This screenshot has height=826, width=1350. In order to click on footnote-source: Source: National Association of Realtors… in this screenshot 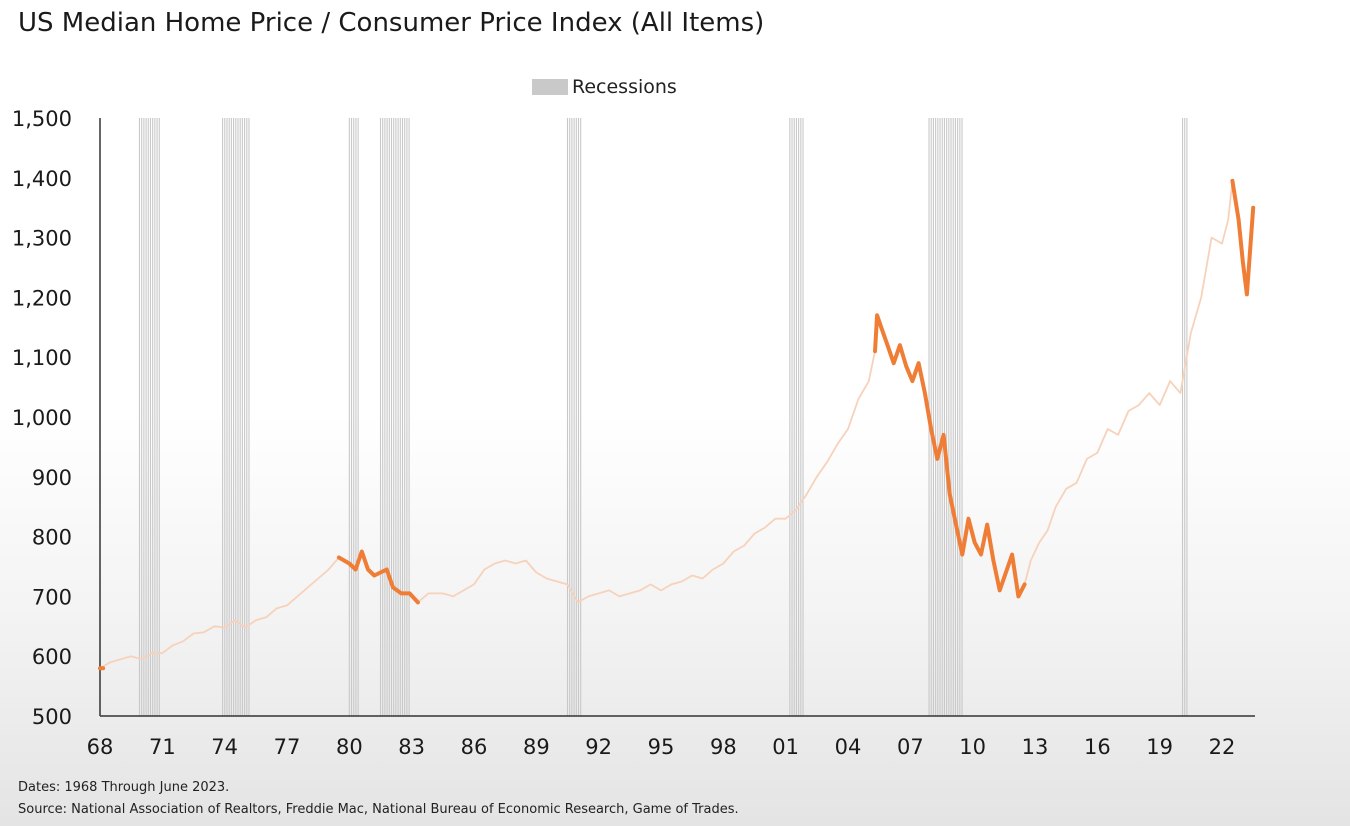, I will do `click(378, 809)`.